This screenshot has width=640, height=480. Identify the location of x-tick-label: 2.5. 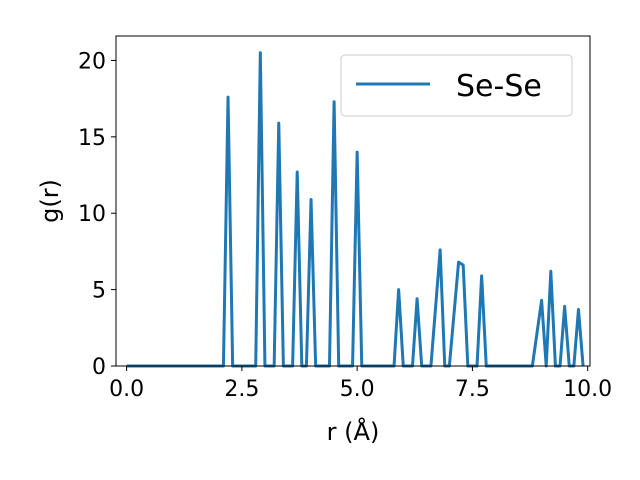
(241, 389).